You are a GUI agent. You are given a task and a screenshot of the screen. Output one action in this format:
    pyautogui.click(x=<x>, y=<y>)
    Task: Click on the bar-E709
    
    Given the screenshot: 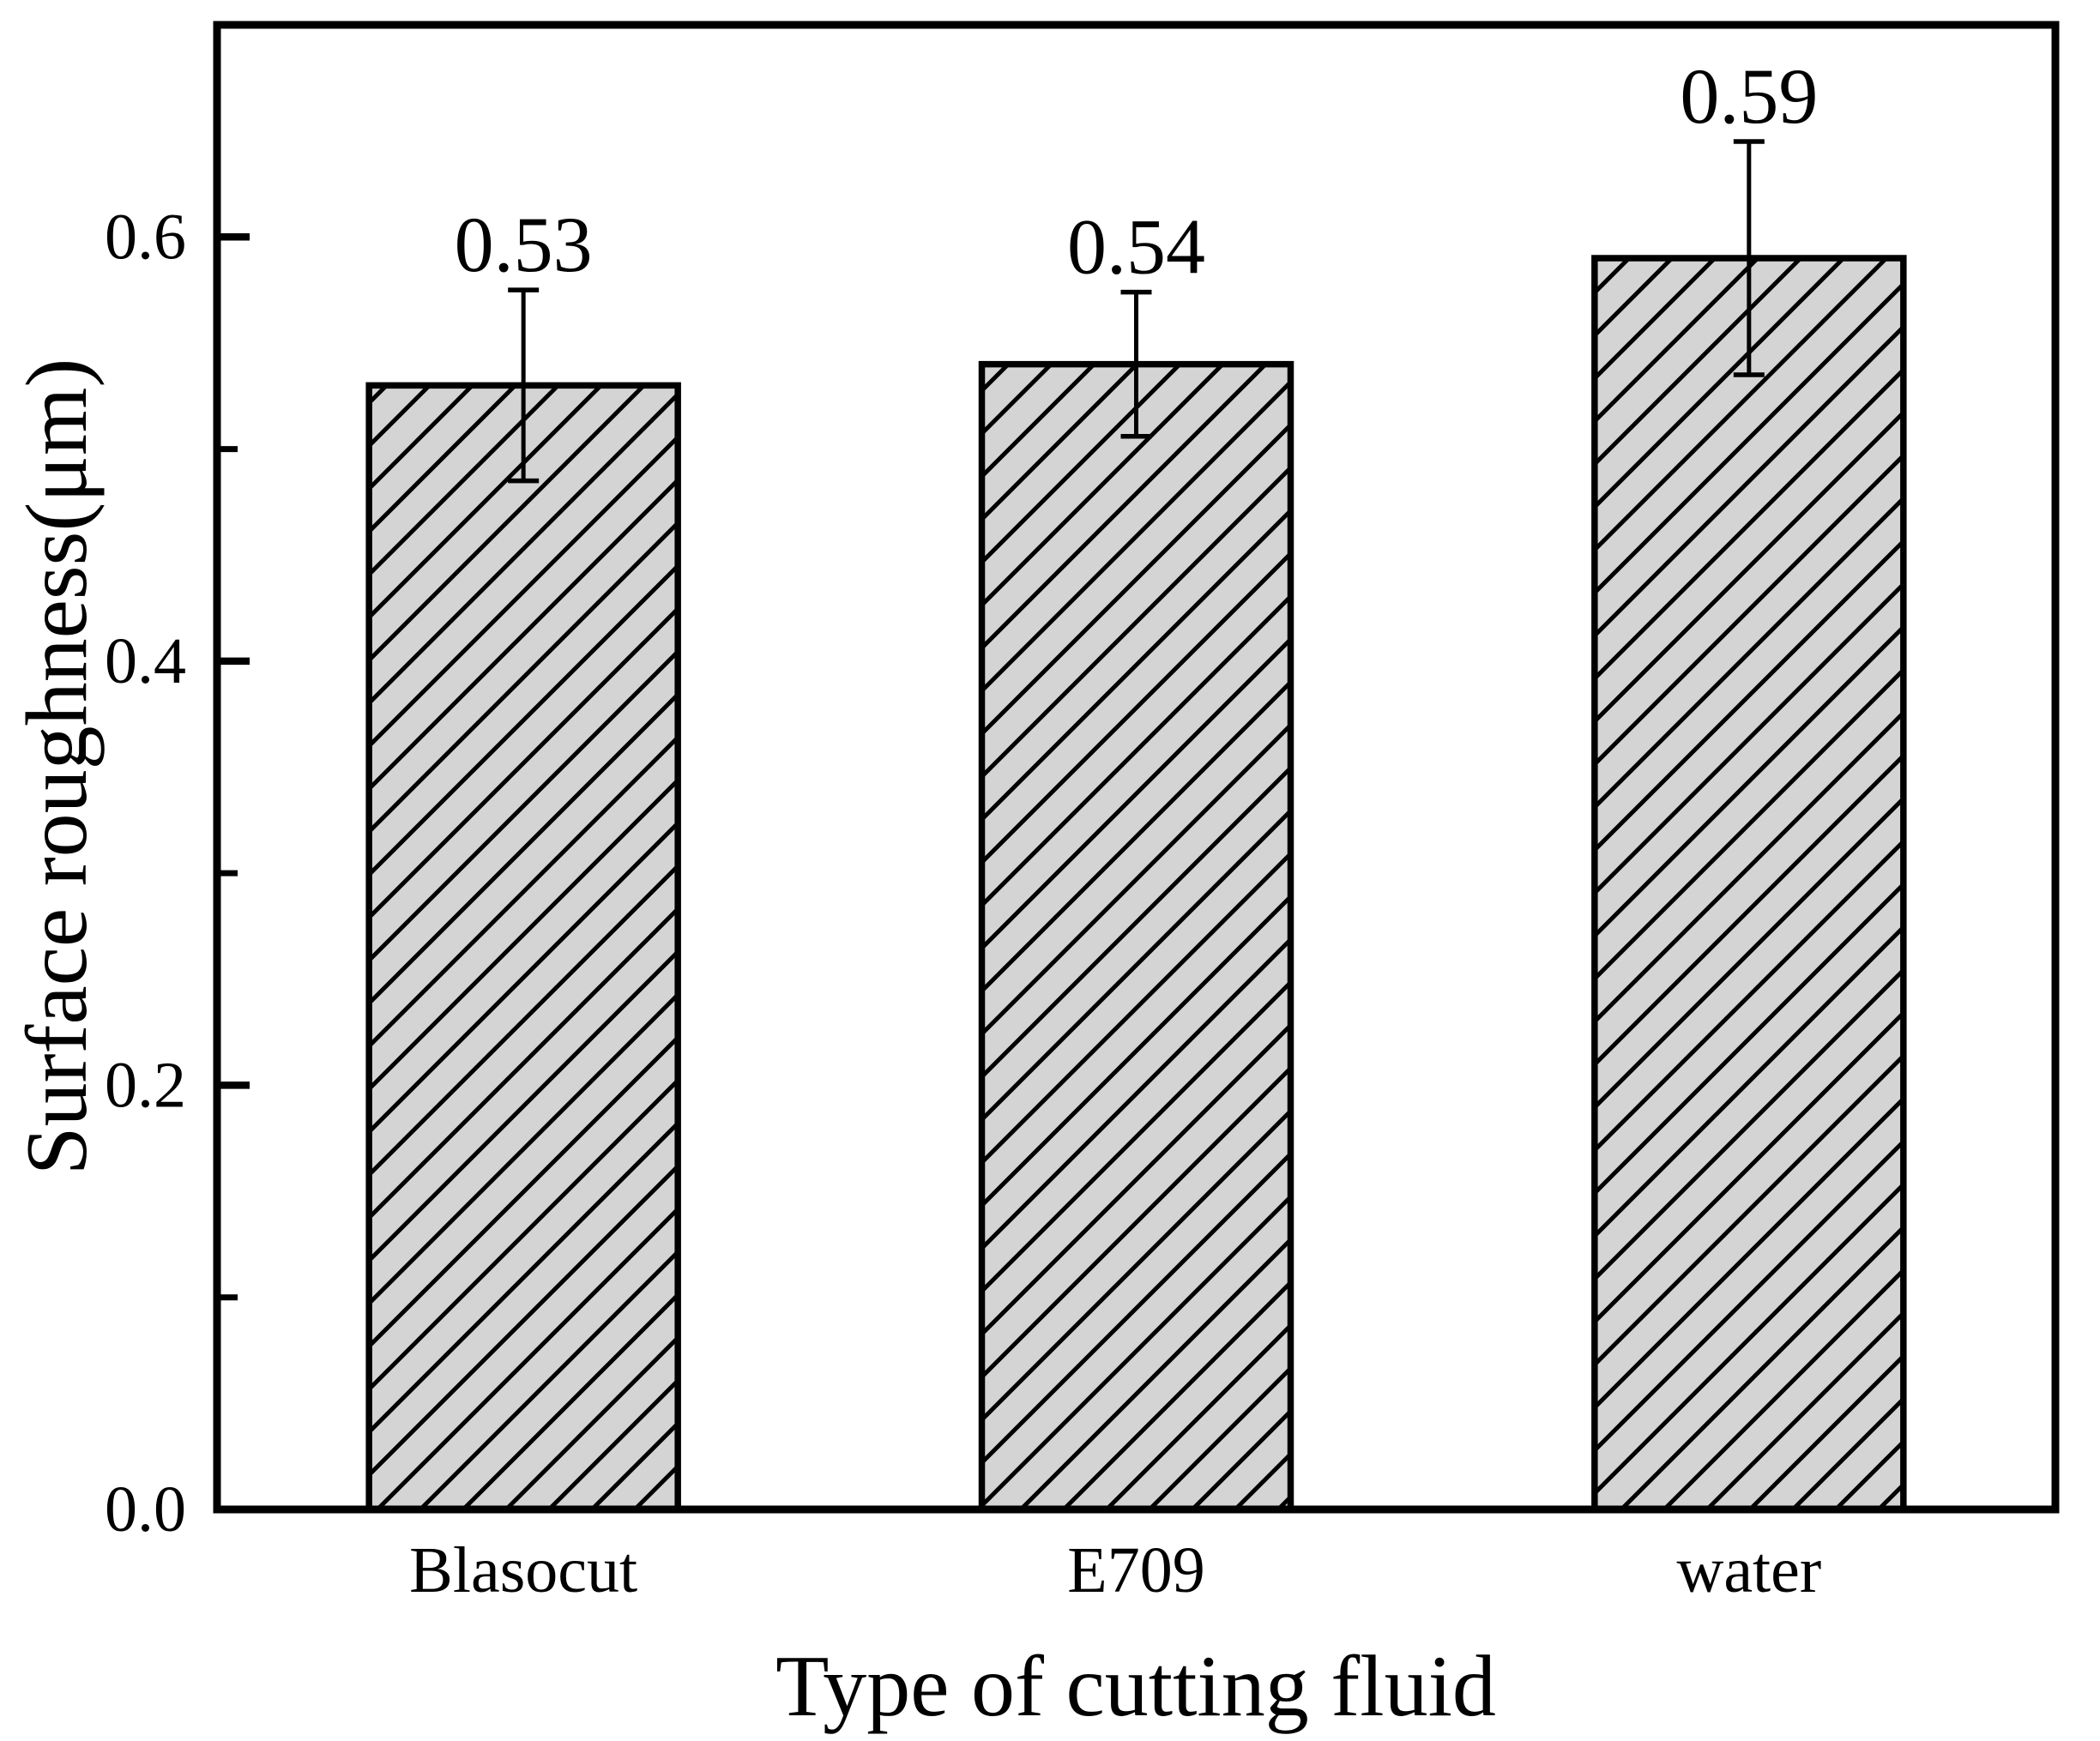 What is the action you would take?
    pyautogui.click(x=1136, y=936)
    